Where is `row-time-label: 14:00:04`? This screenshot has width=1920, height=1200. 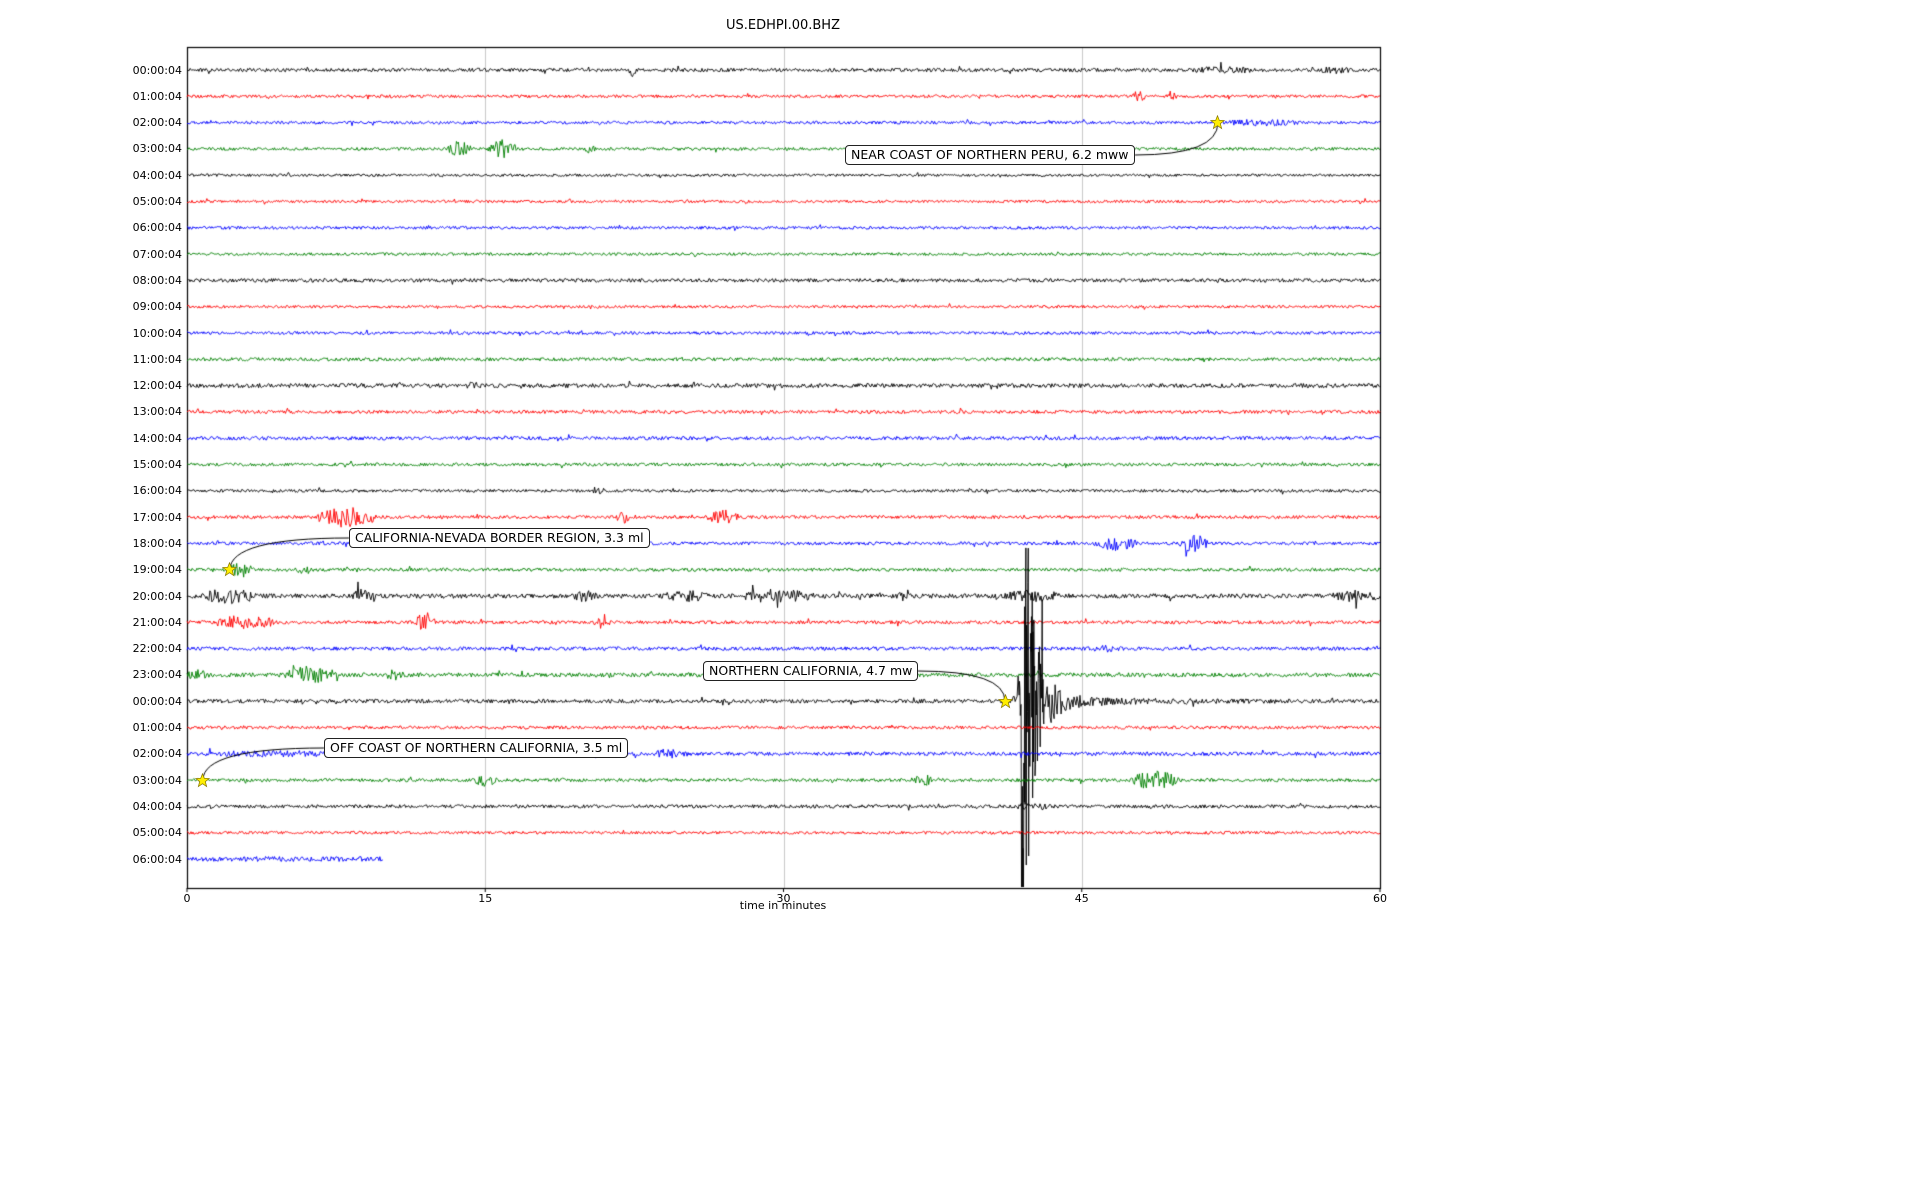 row-time-label: 14:00:04 is located at coordinates (157, 438).